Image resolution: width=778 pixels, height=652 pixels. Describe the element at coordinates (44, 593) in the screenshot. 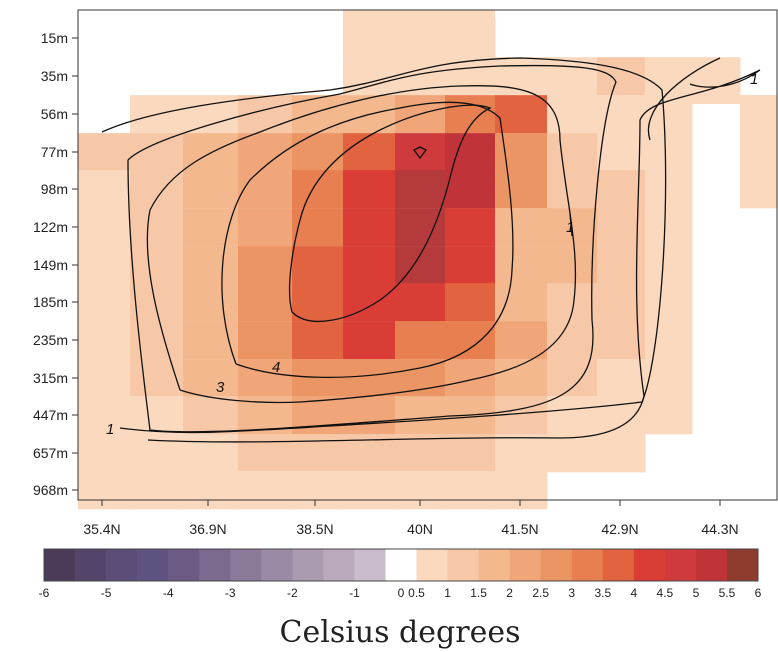

I see `colorbar-label: -6` at that location.